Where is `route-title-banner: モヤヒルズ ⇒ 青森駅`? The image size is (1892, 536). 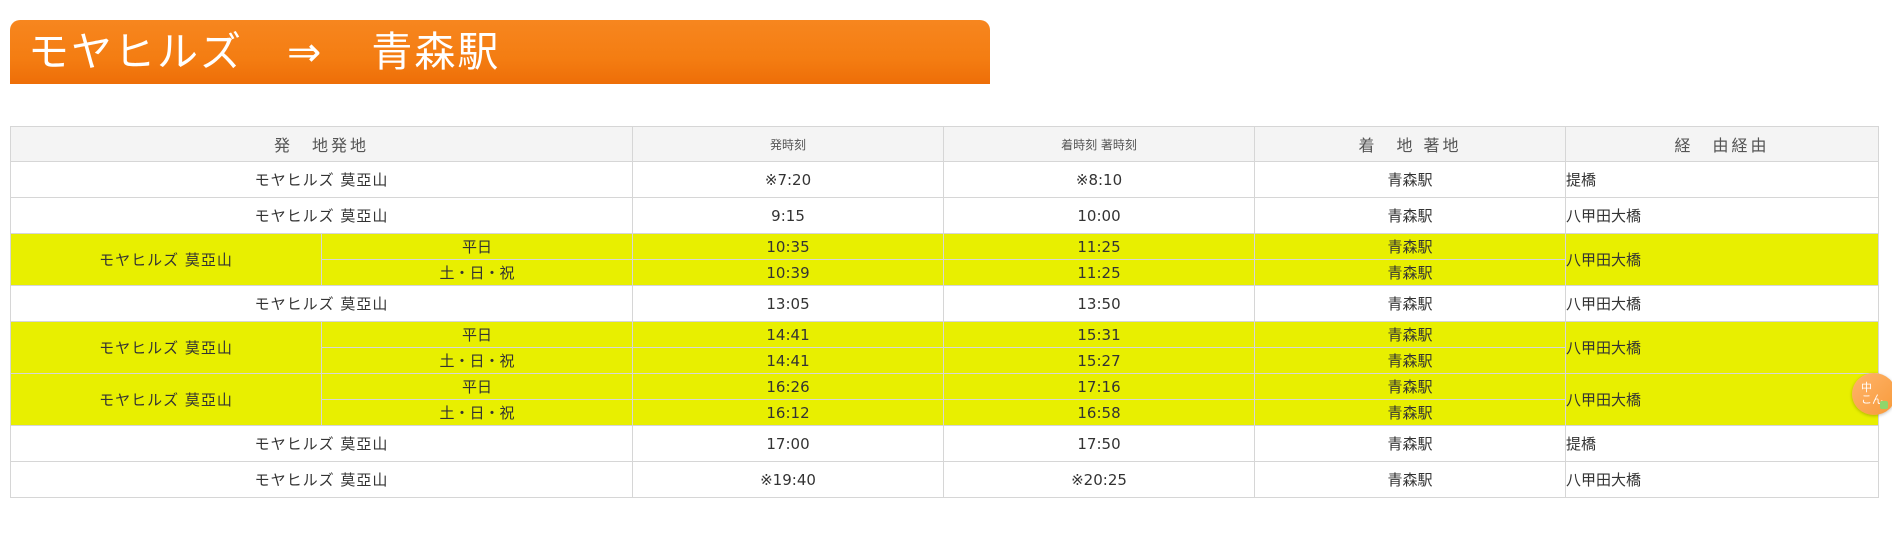 route-title-banner: モヤヒルズ ⇒ 青森駅 is located at coordinates (500, 52).